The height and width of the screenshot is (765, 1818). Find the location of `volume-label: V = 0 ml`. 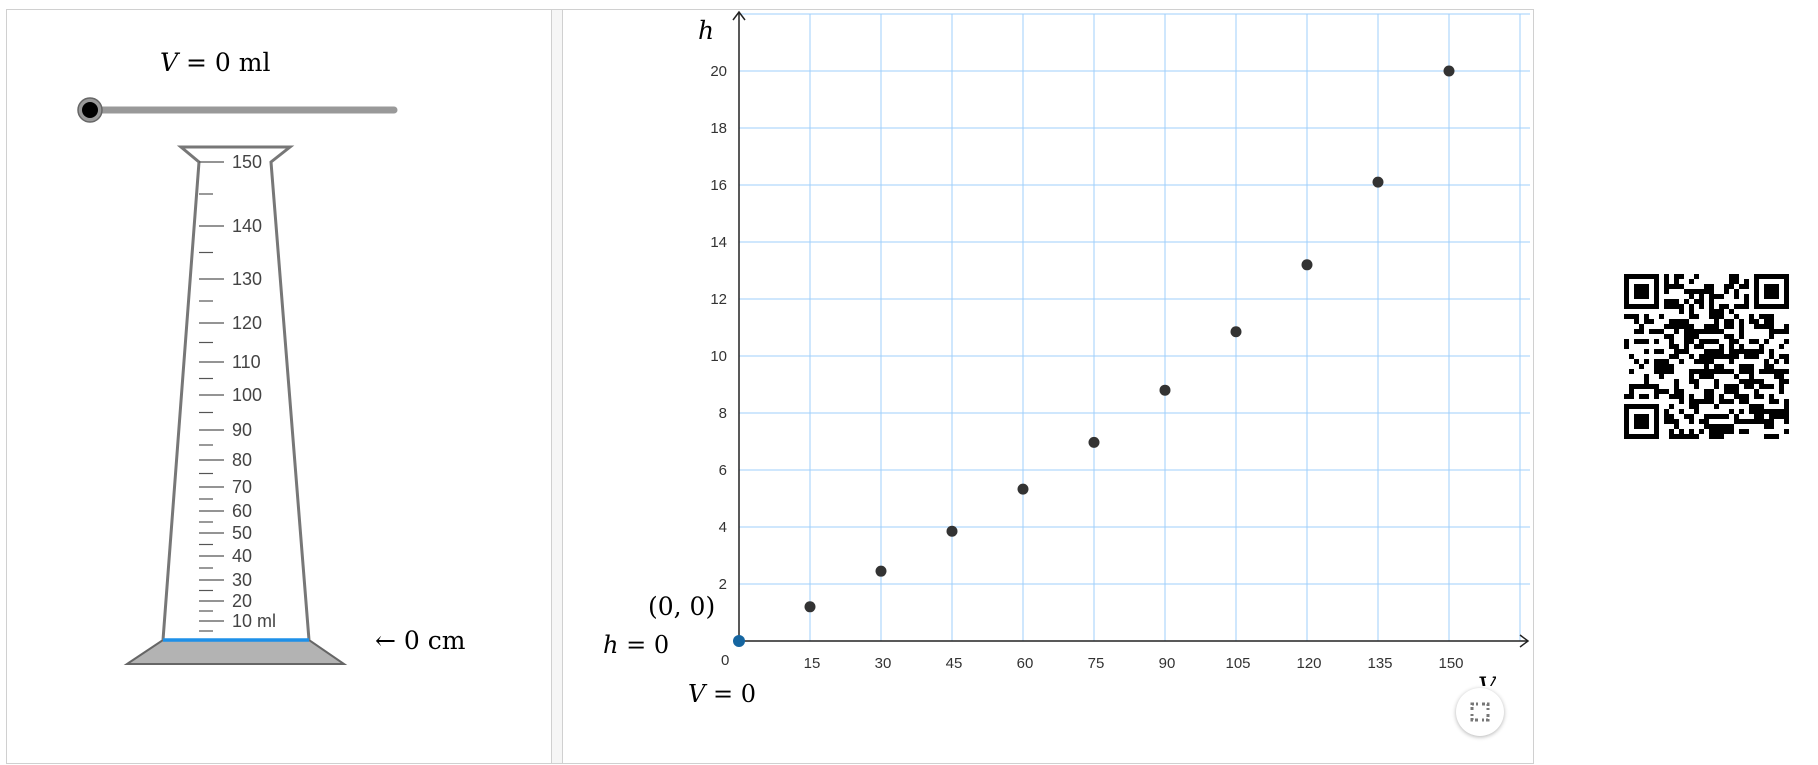

volume-label: V = 0 ml is located at coordinates (215, 62).